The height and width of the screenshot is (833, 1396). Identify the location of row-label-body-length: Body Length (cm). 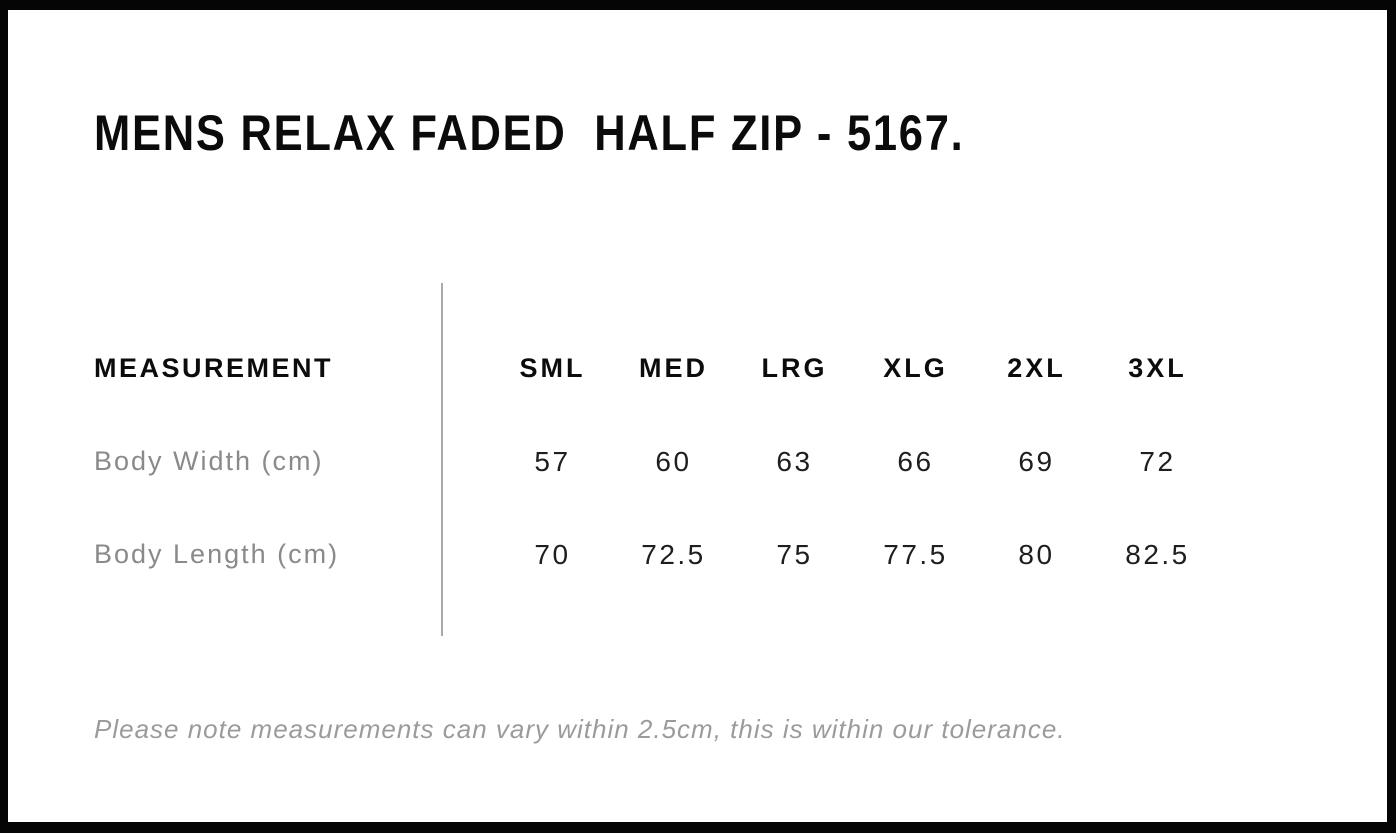
(217, 554).